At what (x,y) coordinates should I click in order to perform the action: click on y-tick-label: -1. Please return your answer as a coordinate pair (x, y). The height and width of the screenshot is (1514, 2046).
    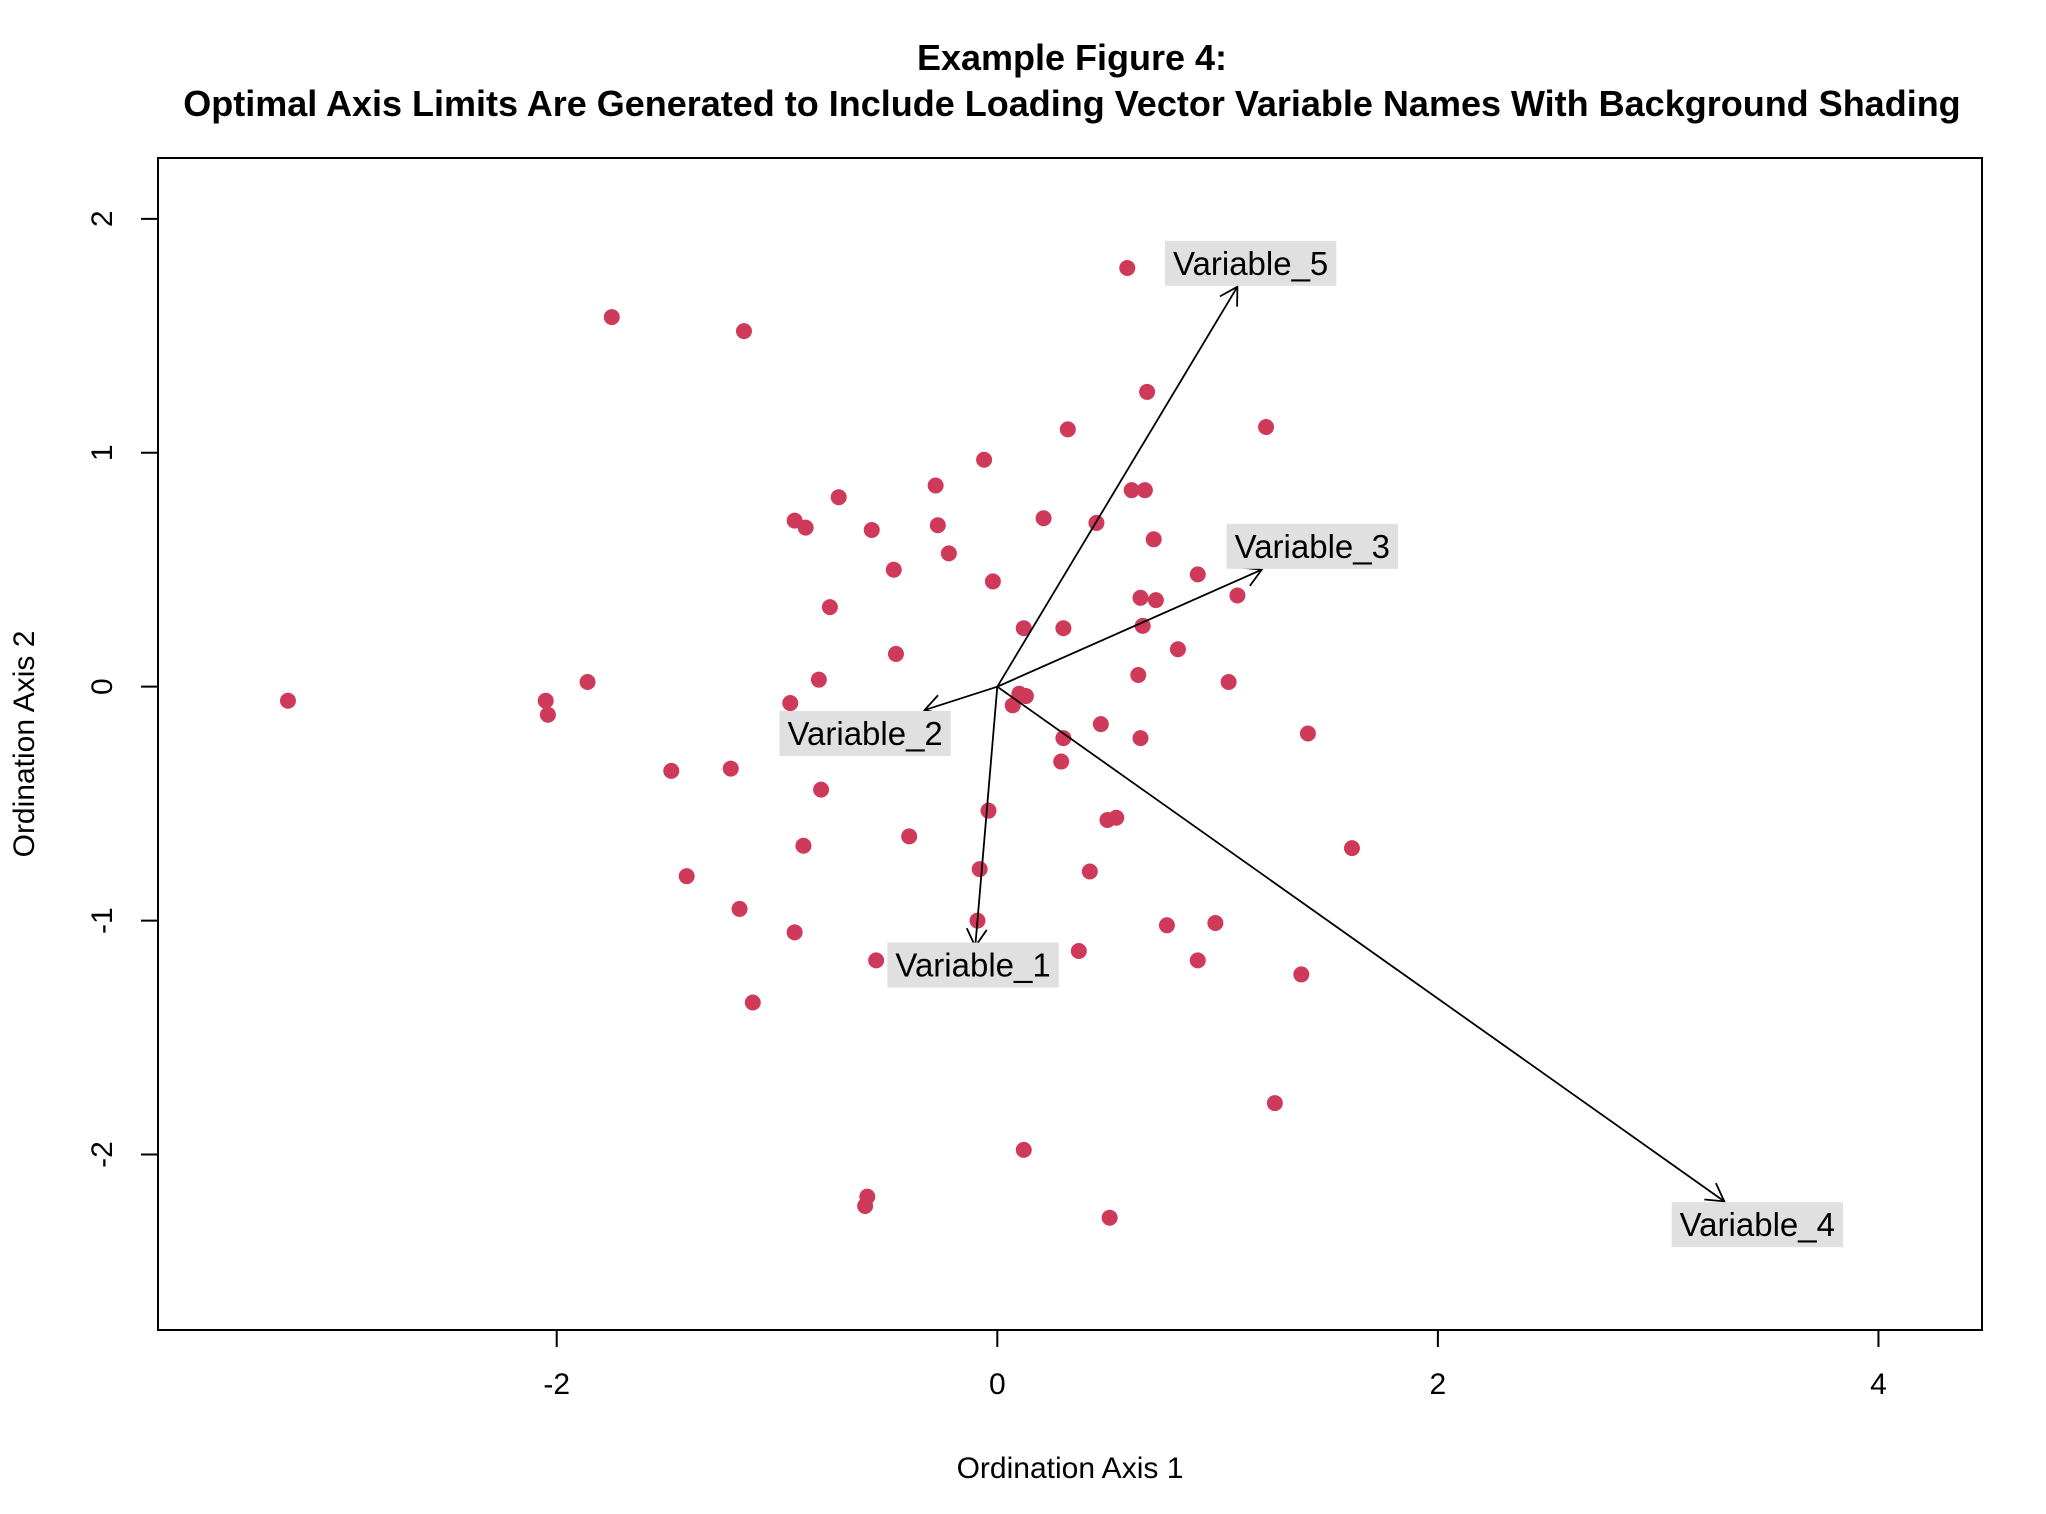
    Looking at the image, I should click on (102, 920).